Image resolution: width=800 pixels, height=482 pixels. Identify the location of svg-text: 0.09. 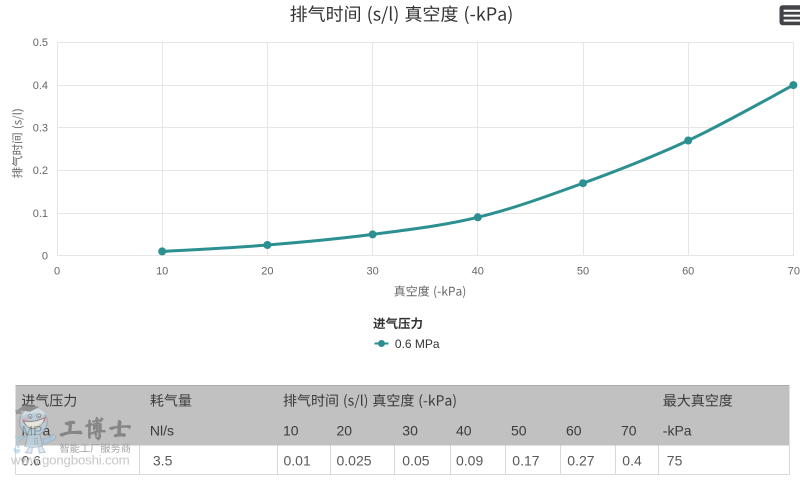
(469, 461).